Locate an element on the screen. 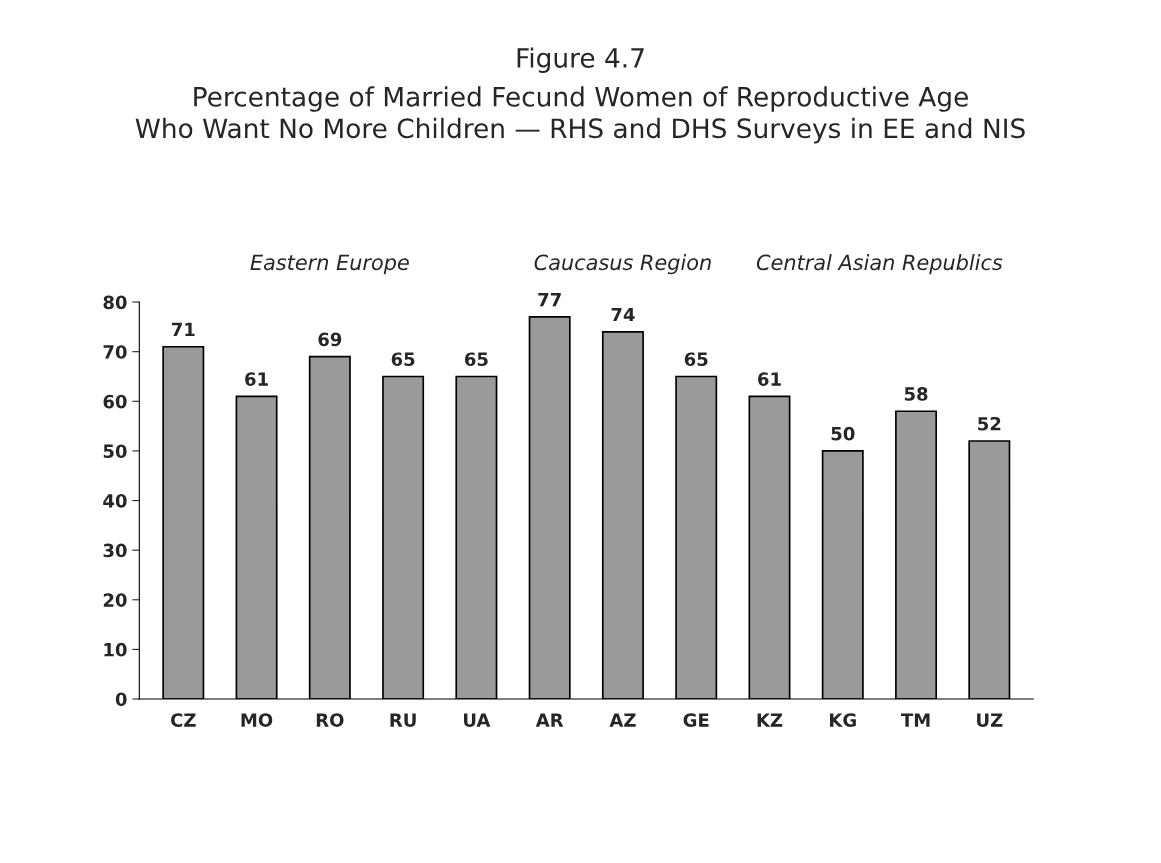  data-label: 69 is located at coordinates (330, 339).